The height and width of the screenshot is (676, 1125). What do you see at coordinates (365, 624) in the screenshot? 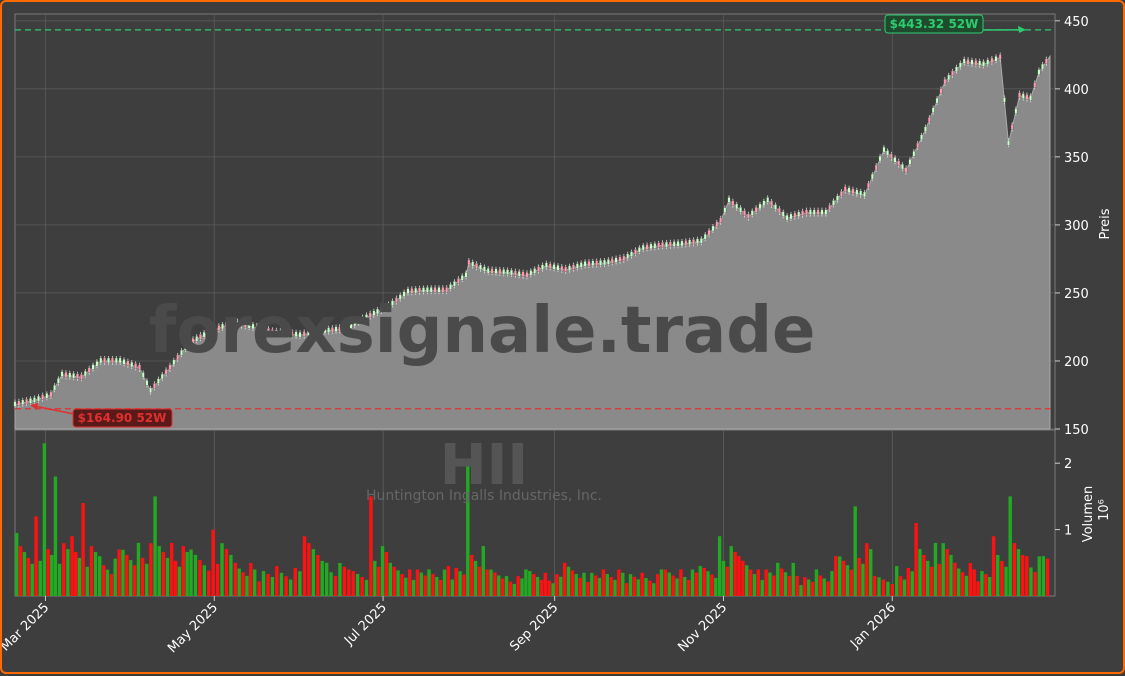
I see `time-tick-label: Jul 2025` at bounding box center [365, 624].